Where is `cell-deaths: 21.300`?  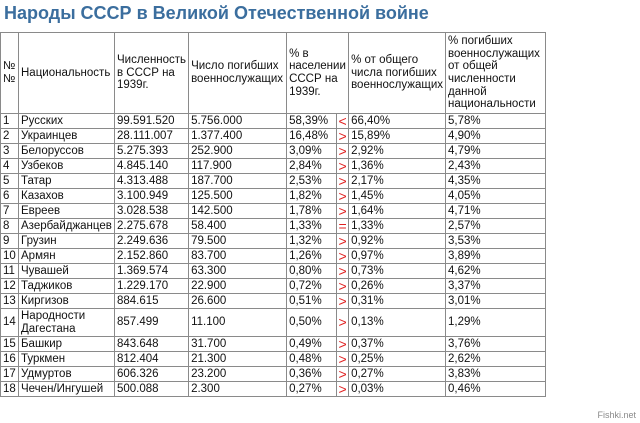 cell-deaths: 21.300 is located at coordinates (238, 359).